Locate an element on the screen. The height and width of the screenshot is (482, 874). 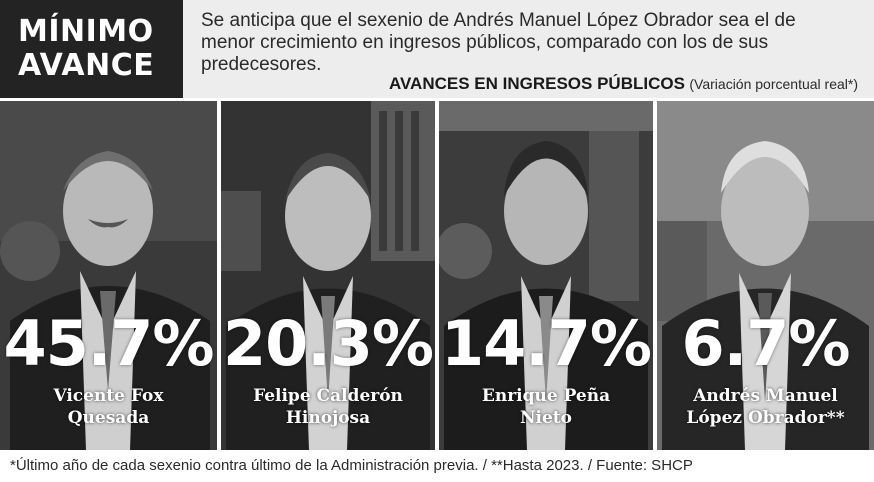
president-name: Felipe Calderón Hinojosa is located at coordinates (328, 407).